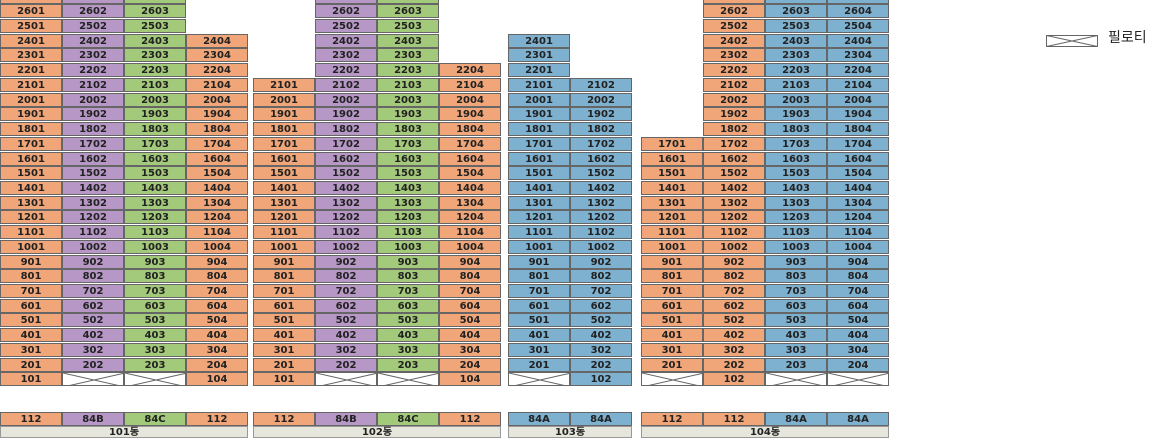 The height and width of the screenshot is (444, 1159). I want to click on unit-cell: 1403, so click(796, 187).